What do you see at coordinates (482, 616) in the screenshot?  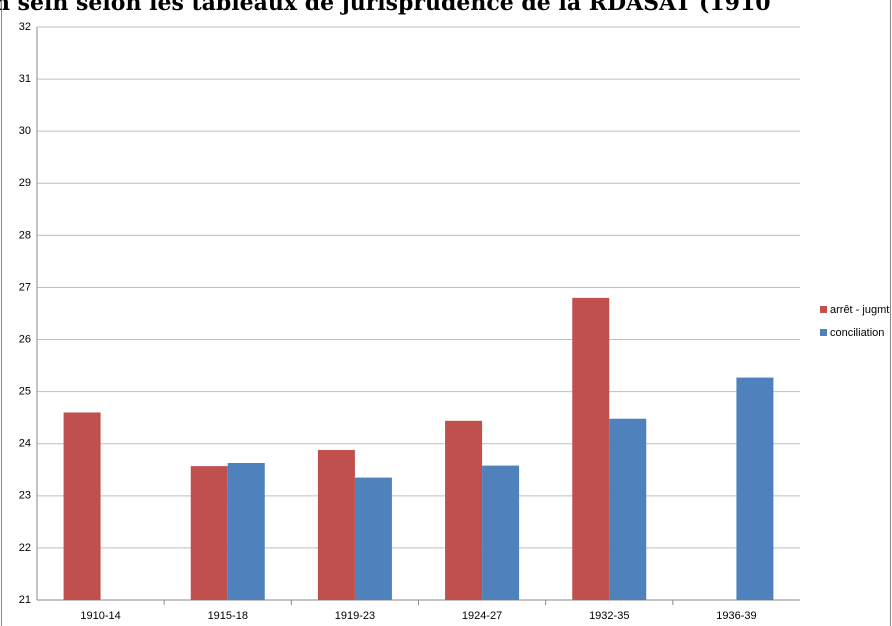 I see `x-tick-label: 1924-27` at bounding box center [482, 616].